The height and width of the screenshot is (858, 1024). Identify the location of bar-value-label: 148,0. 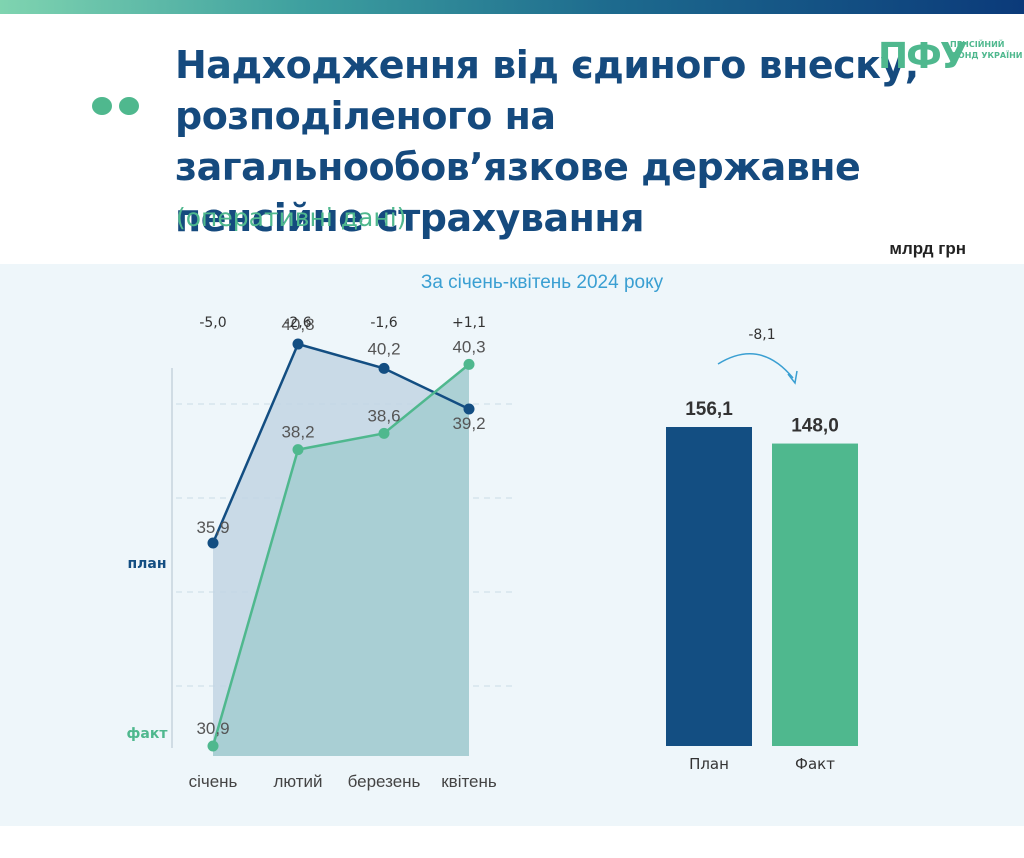
(815, 426).